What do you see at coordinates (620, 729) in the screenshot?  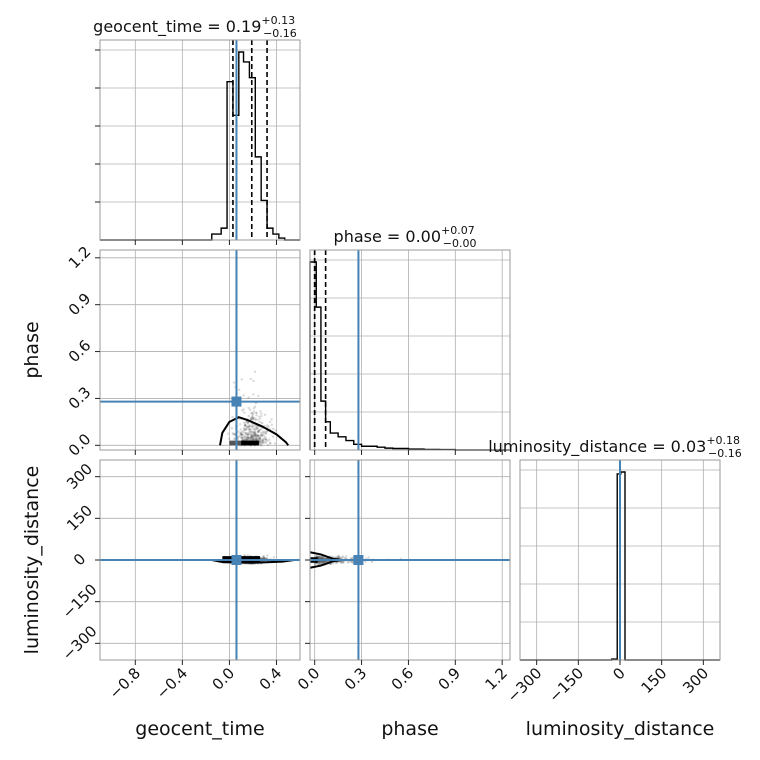 I see `xlabel-luminosity-distance: luminosity_distance` at bounding box center [620, 729].